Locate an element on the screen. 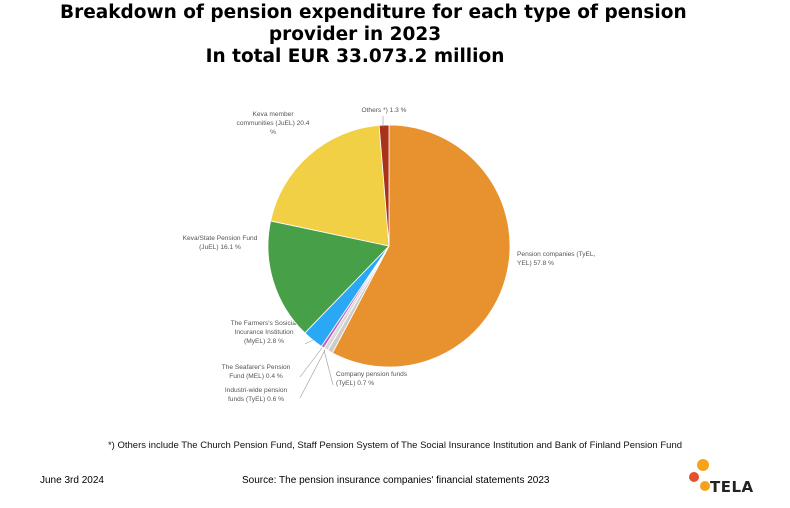 This screenshot has height=508, width=790. slice-label-line: (JuEL) 16.1 % is located at coordinates (220, 247).